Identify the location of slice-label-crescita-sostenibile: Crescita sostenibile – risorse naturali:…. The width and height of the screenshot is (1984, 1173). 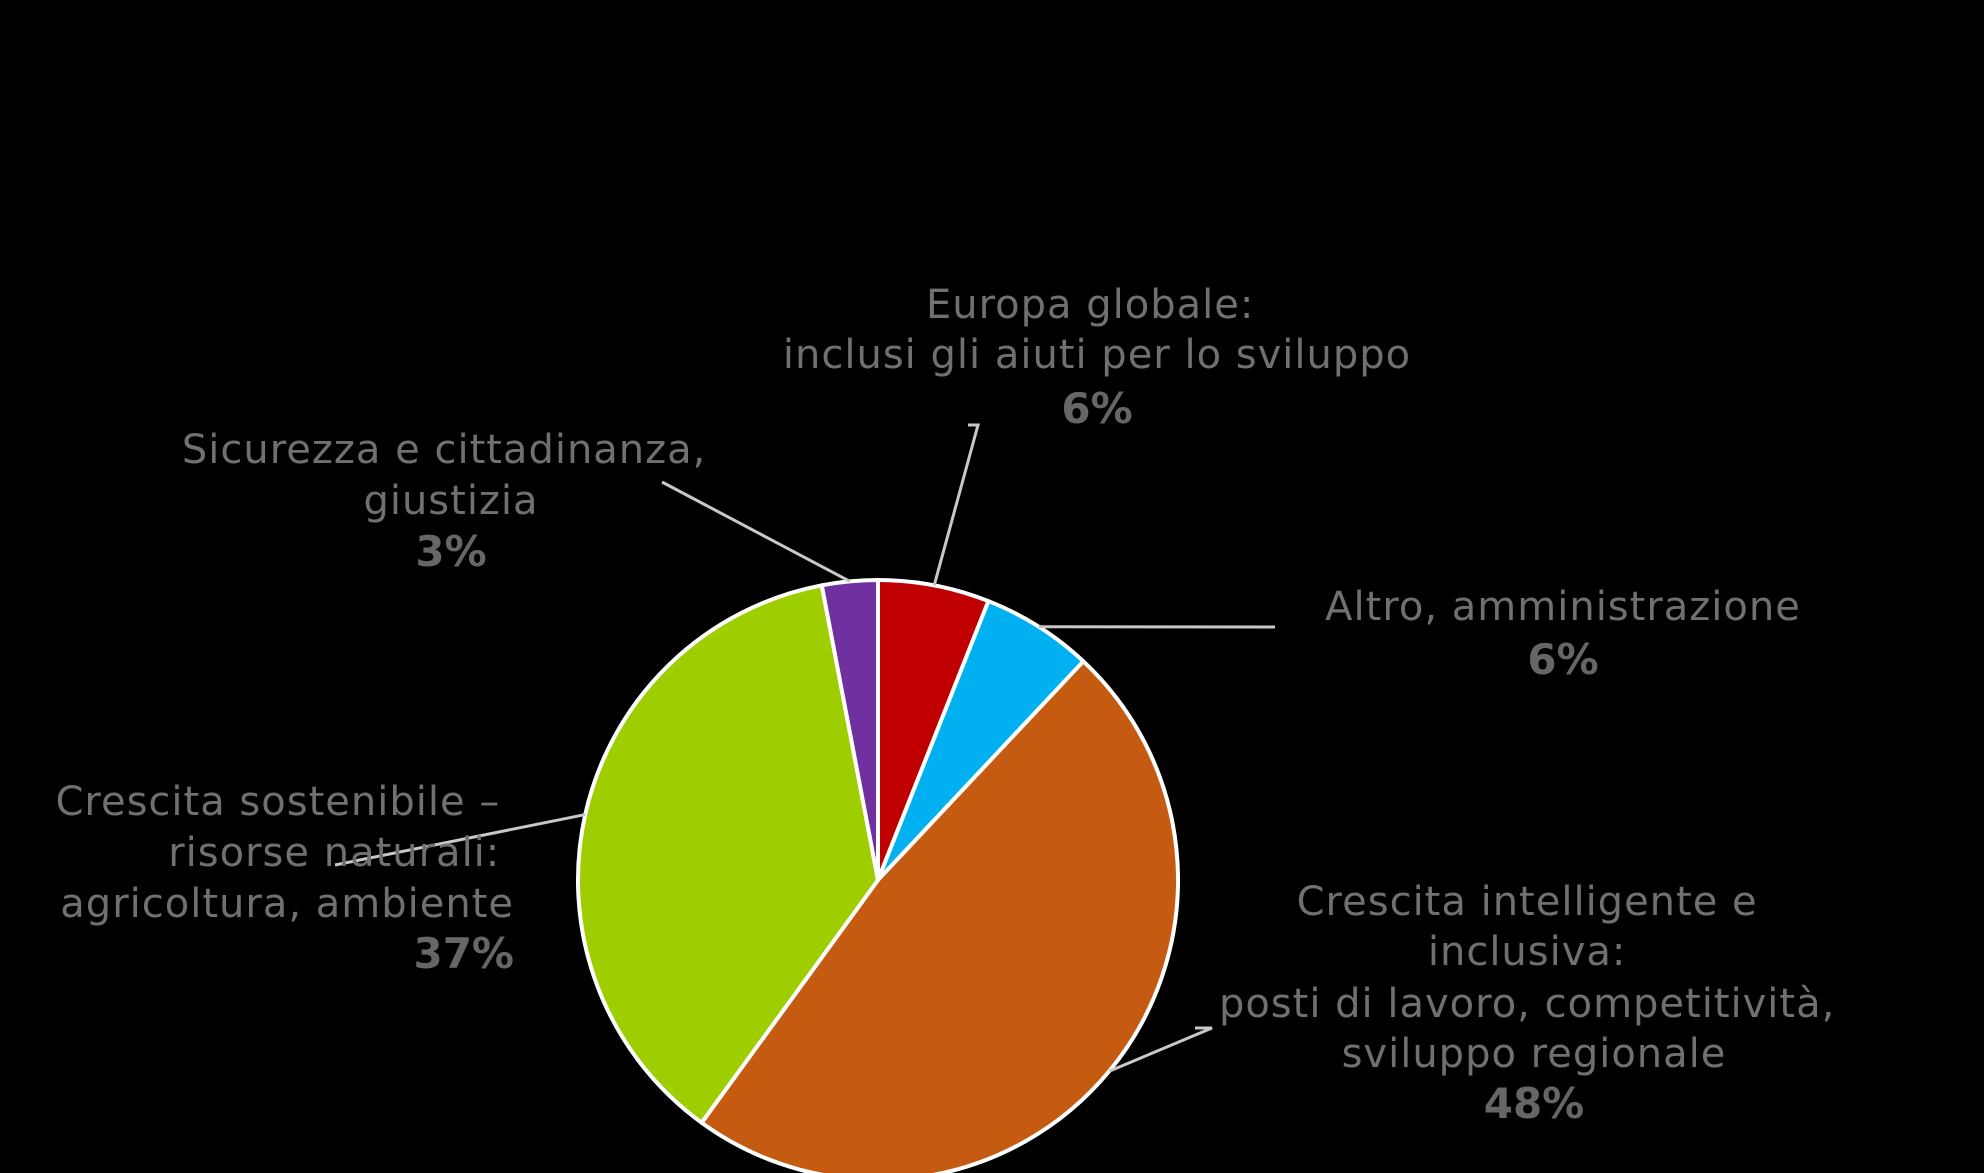
(284, 853).